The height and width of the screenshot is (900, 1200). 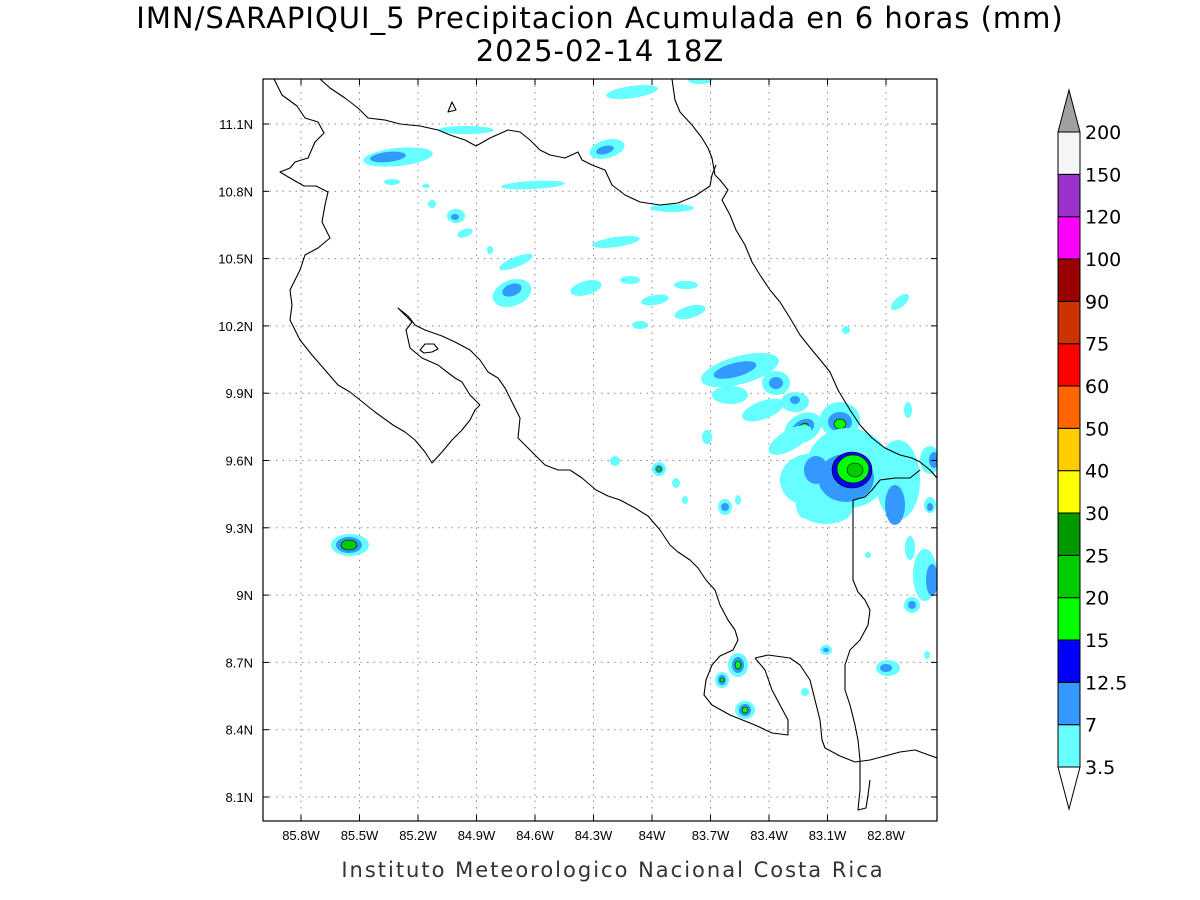 I want to click on colorbar-over-arrow, so click(x=1069, y=110).